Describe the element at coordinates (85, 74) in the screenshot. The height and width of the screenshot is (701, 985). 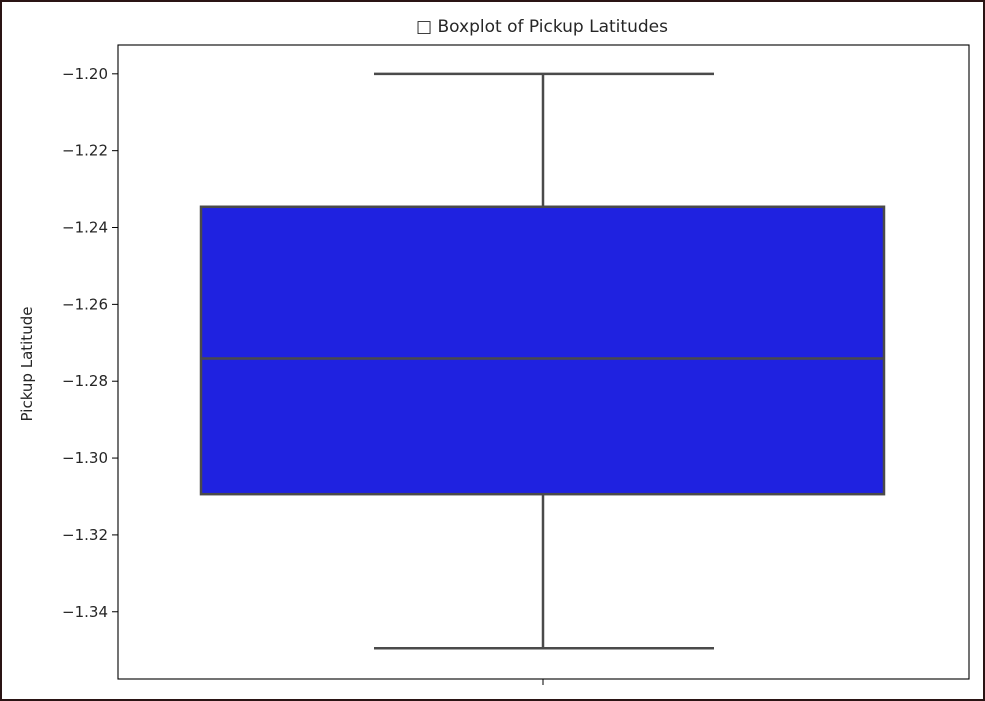
I see `y-tick-label: −1.20` at that location.